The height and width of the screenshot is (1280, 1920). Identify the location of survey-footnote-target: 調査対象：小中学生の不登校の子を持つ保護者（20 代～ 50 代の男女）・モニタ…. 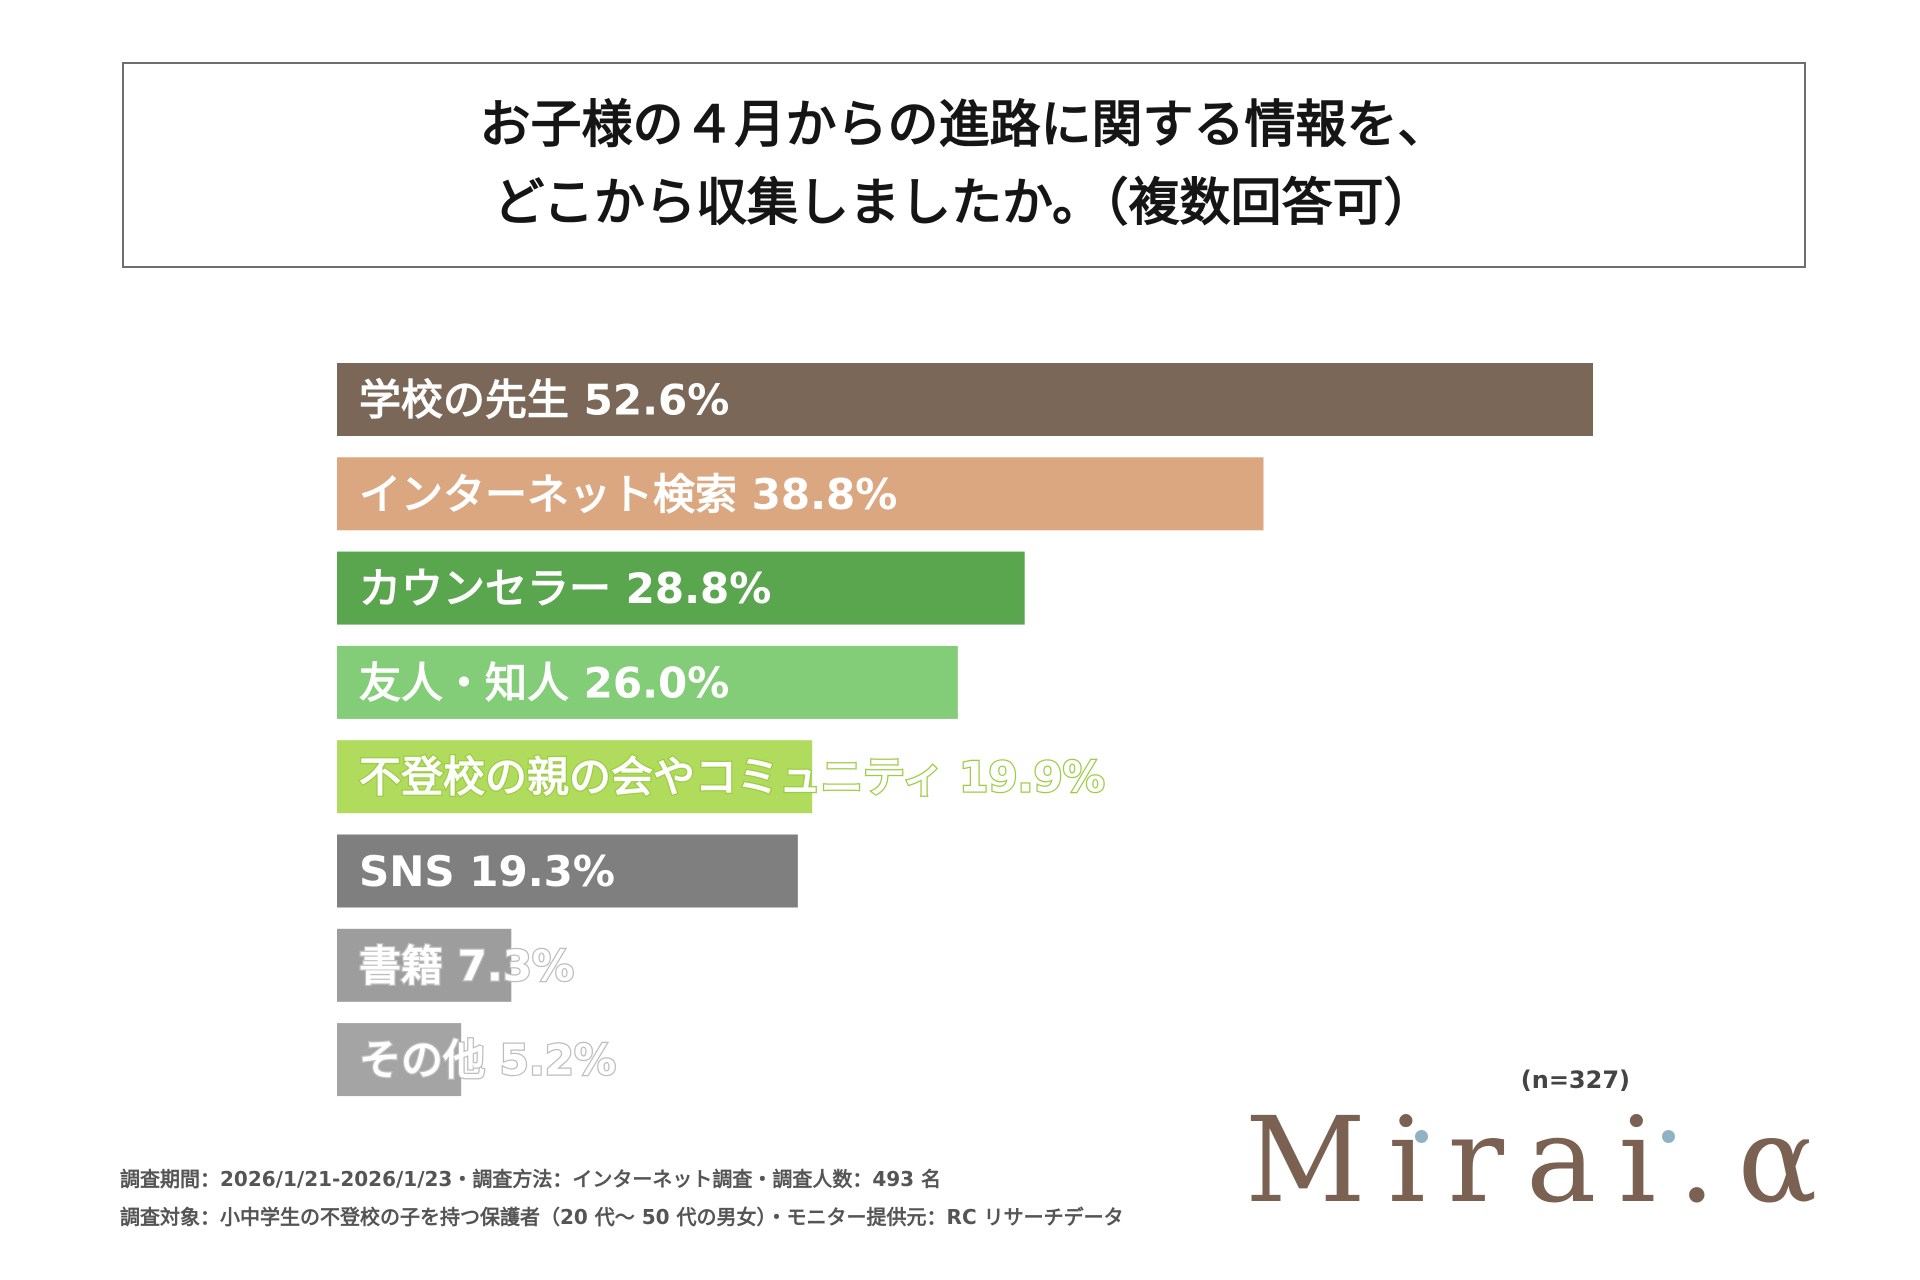
(622, 1217).